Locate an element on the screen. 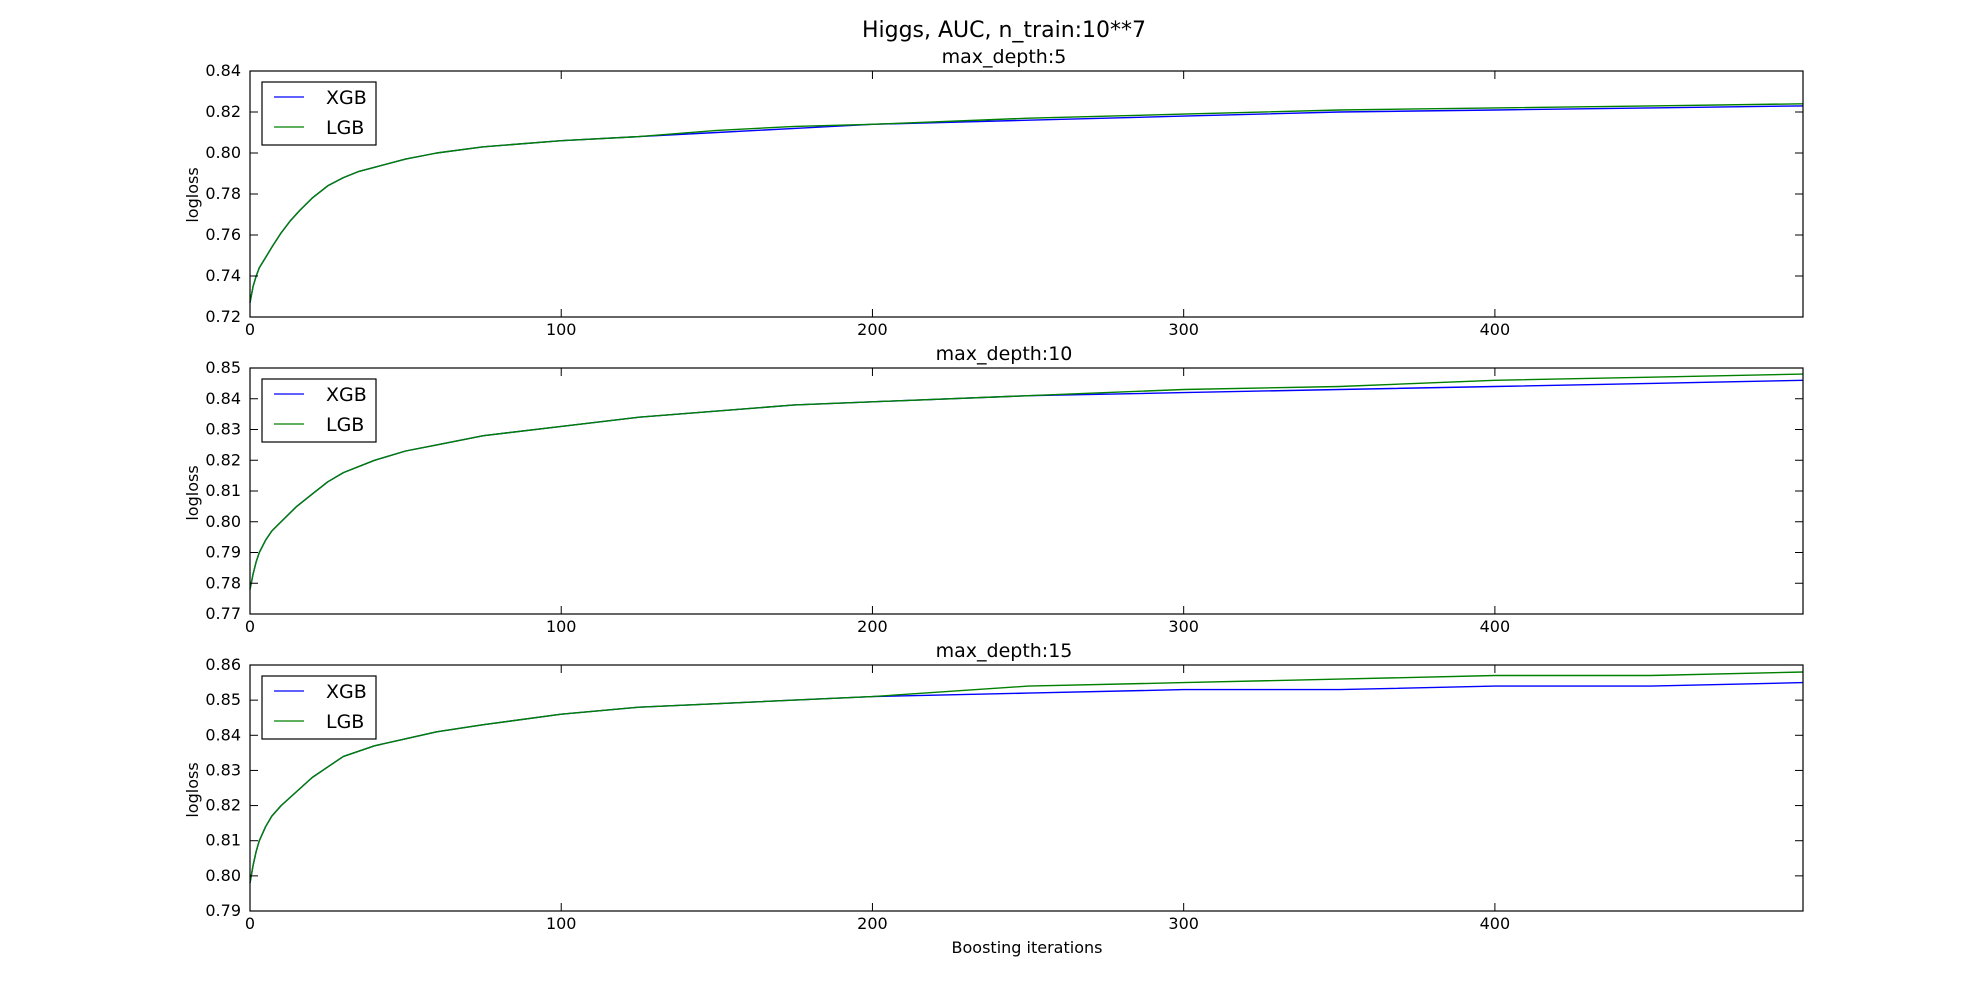 Image resolution: width=1980 pixels, height=1000 pixels. y-tick-label: 0.76 is located at coordinates (223, 234).